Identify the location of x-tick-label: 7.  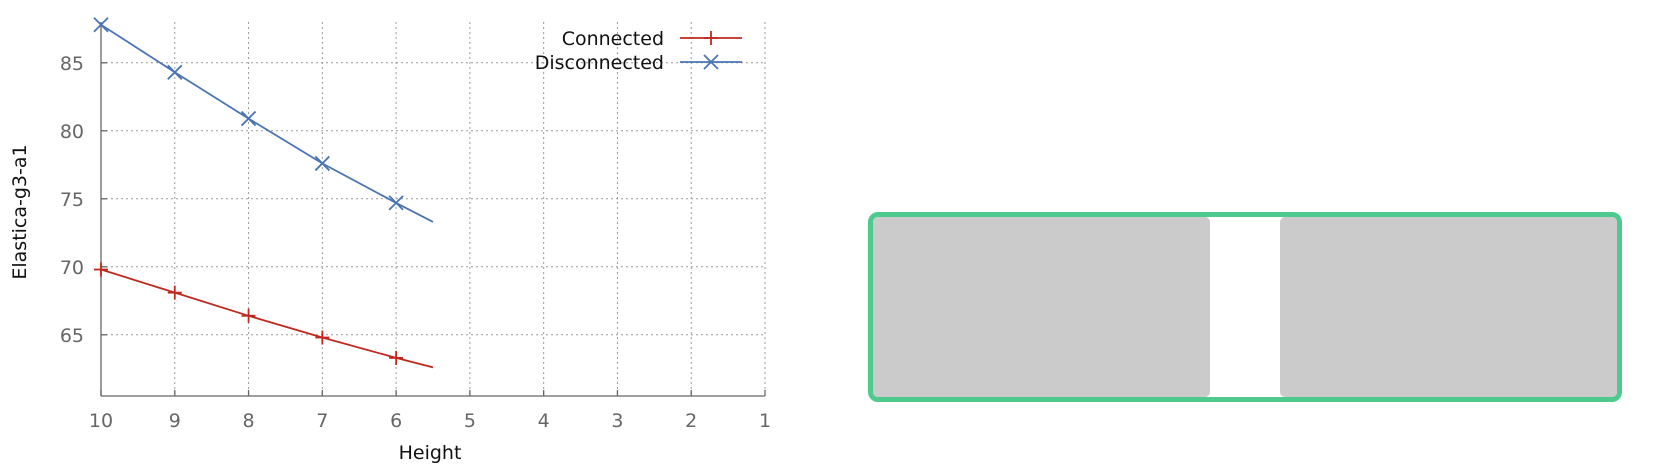
(322, 421).